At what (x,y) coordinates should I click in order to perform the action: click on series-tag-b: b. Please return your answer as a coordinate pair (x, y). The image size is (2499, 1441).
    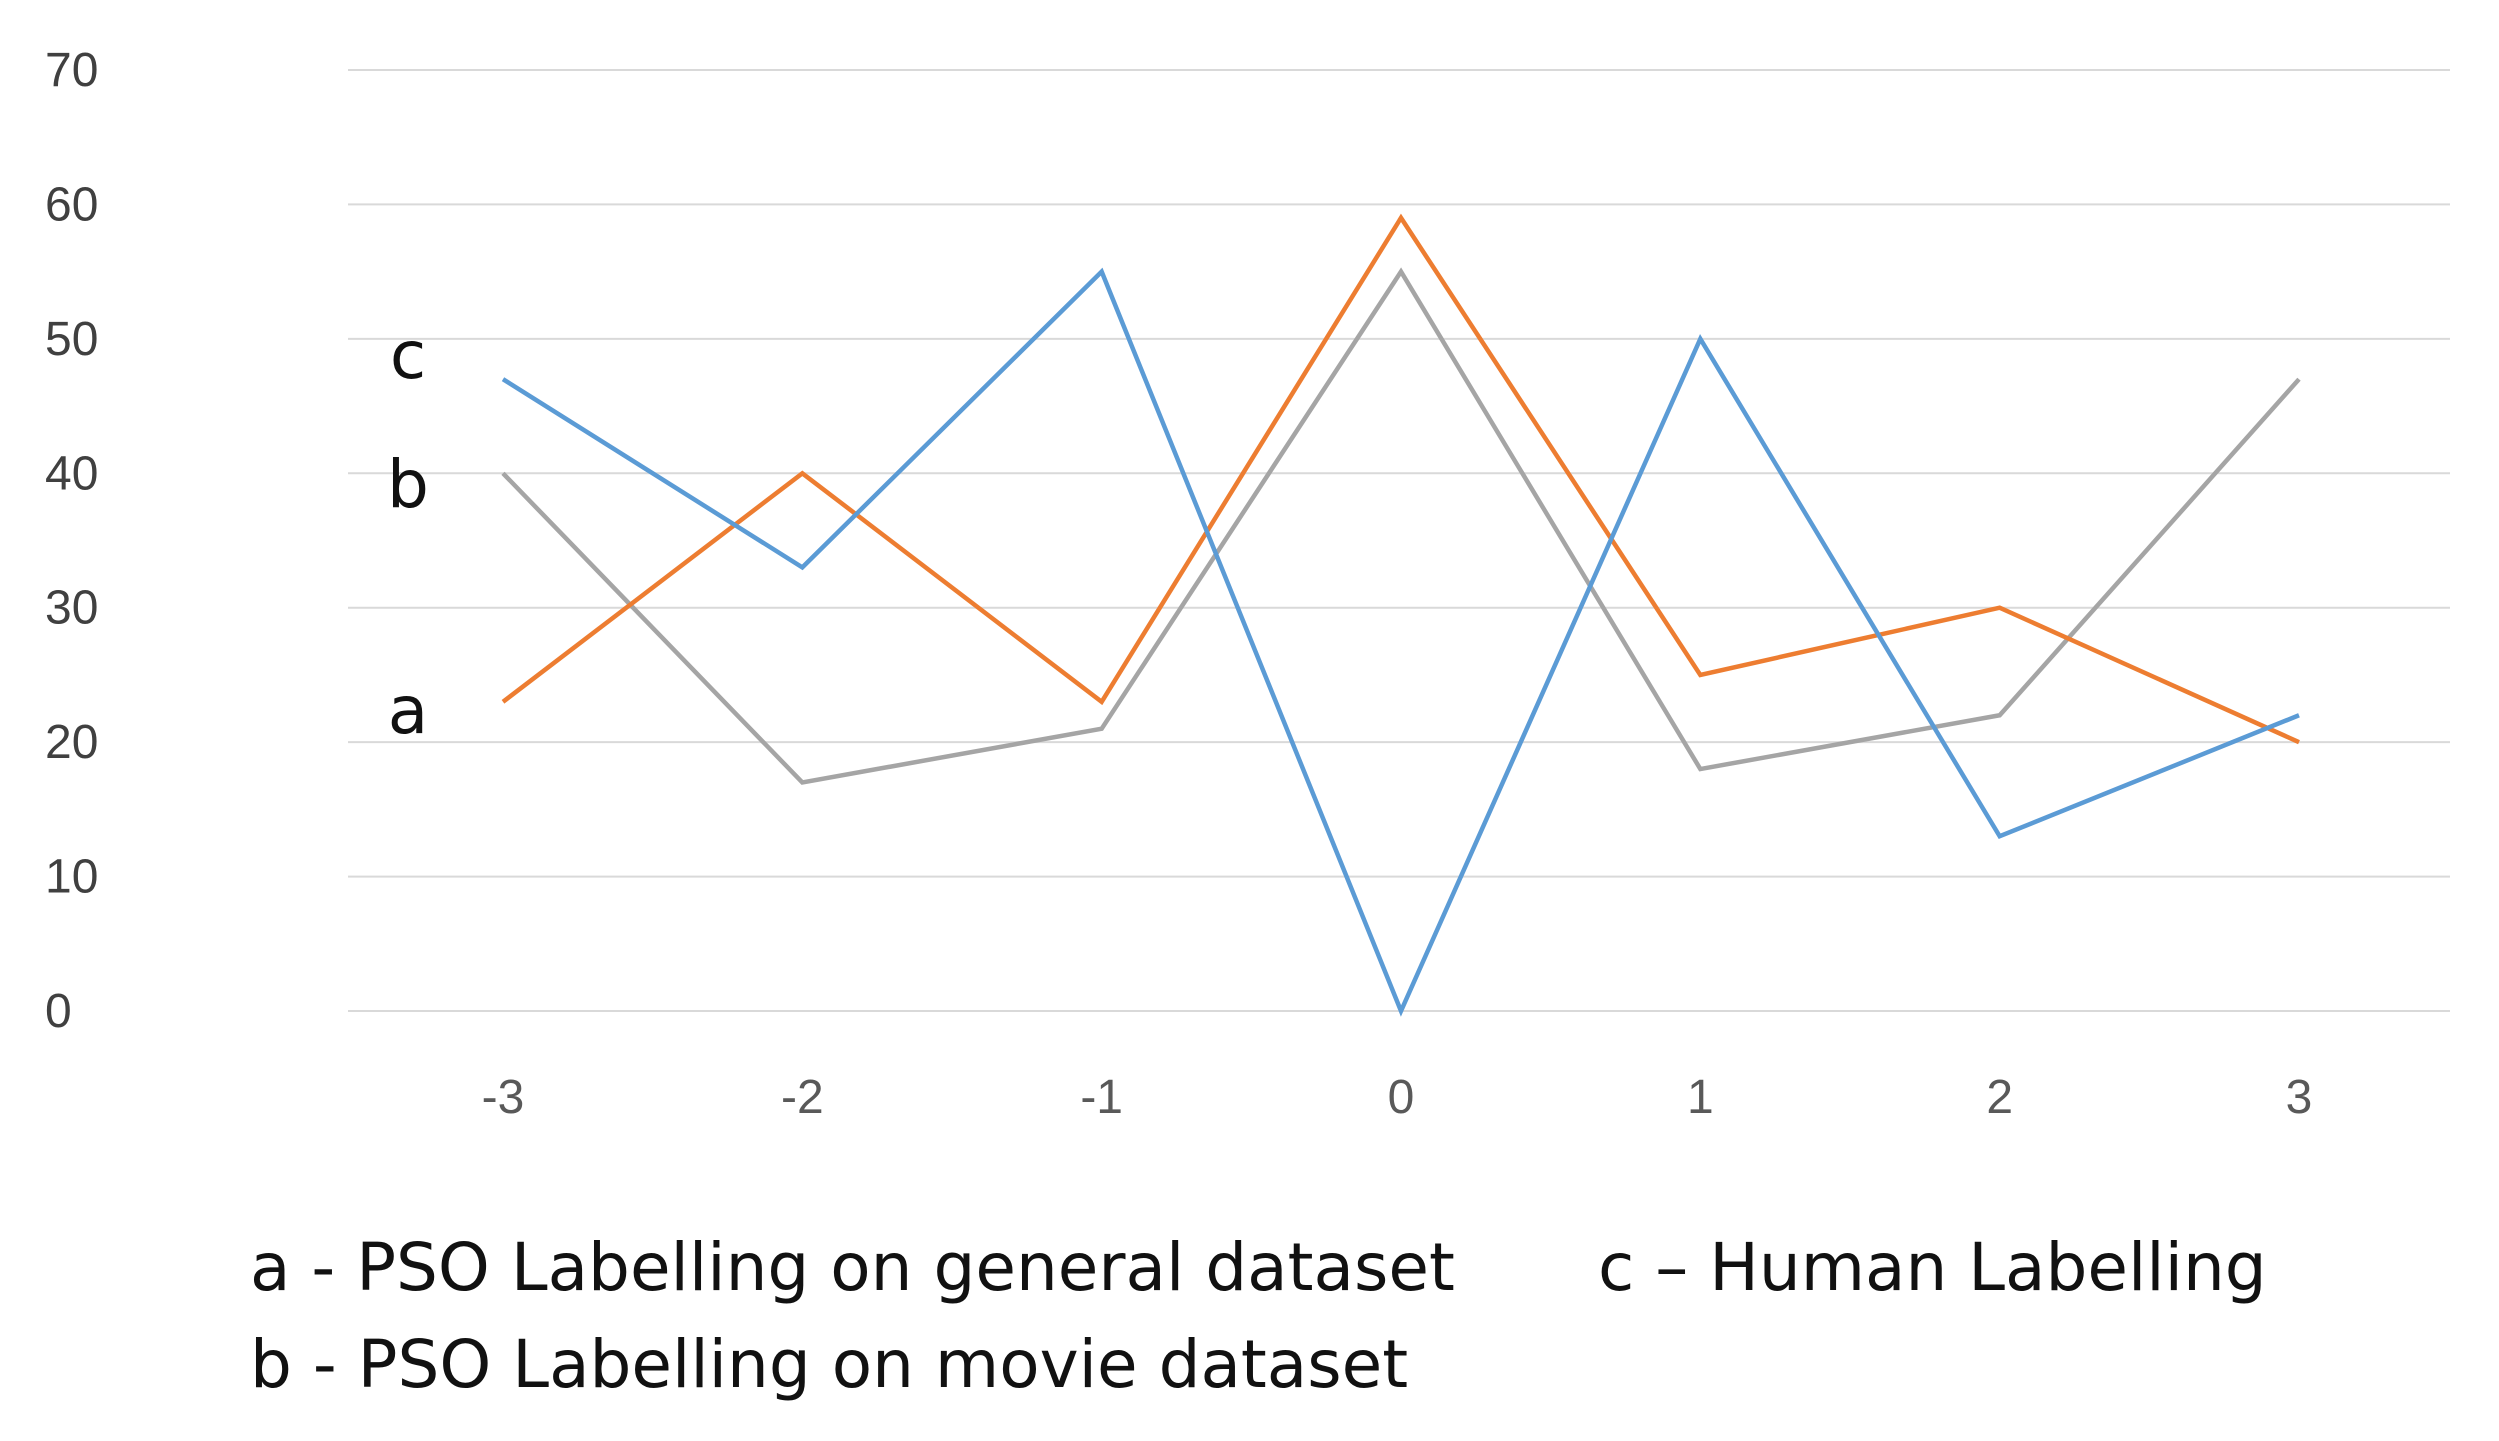
    Looking at the image, I should click on (408, 484).